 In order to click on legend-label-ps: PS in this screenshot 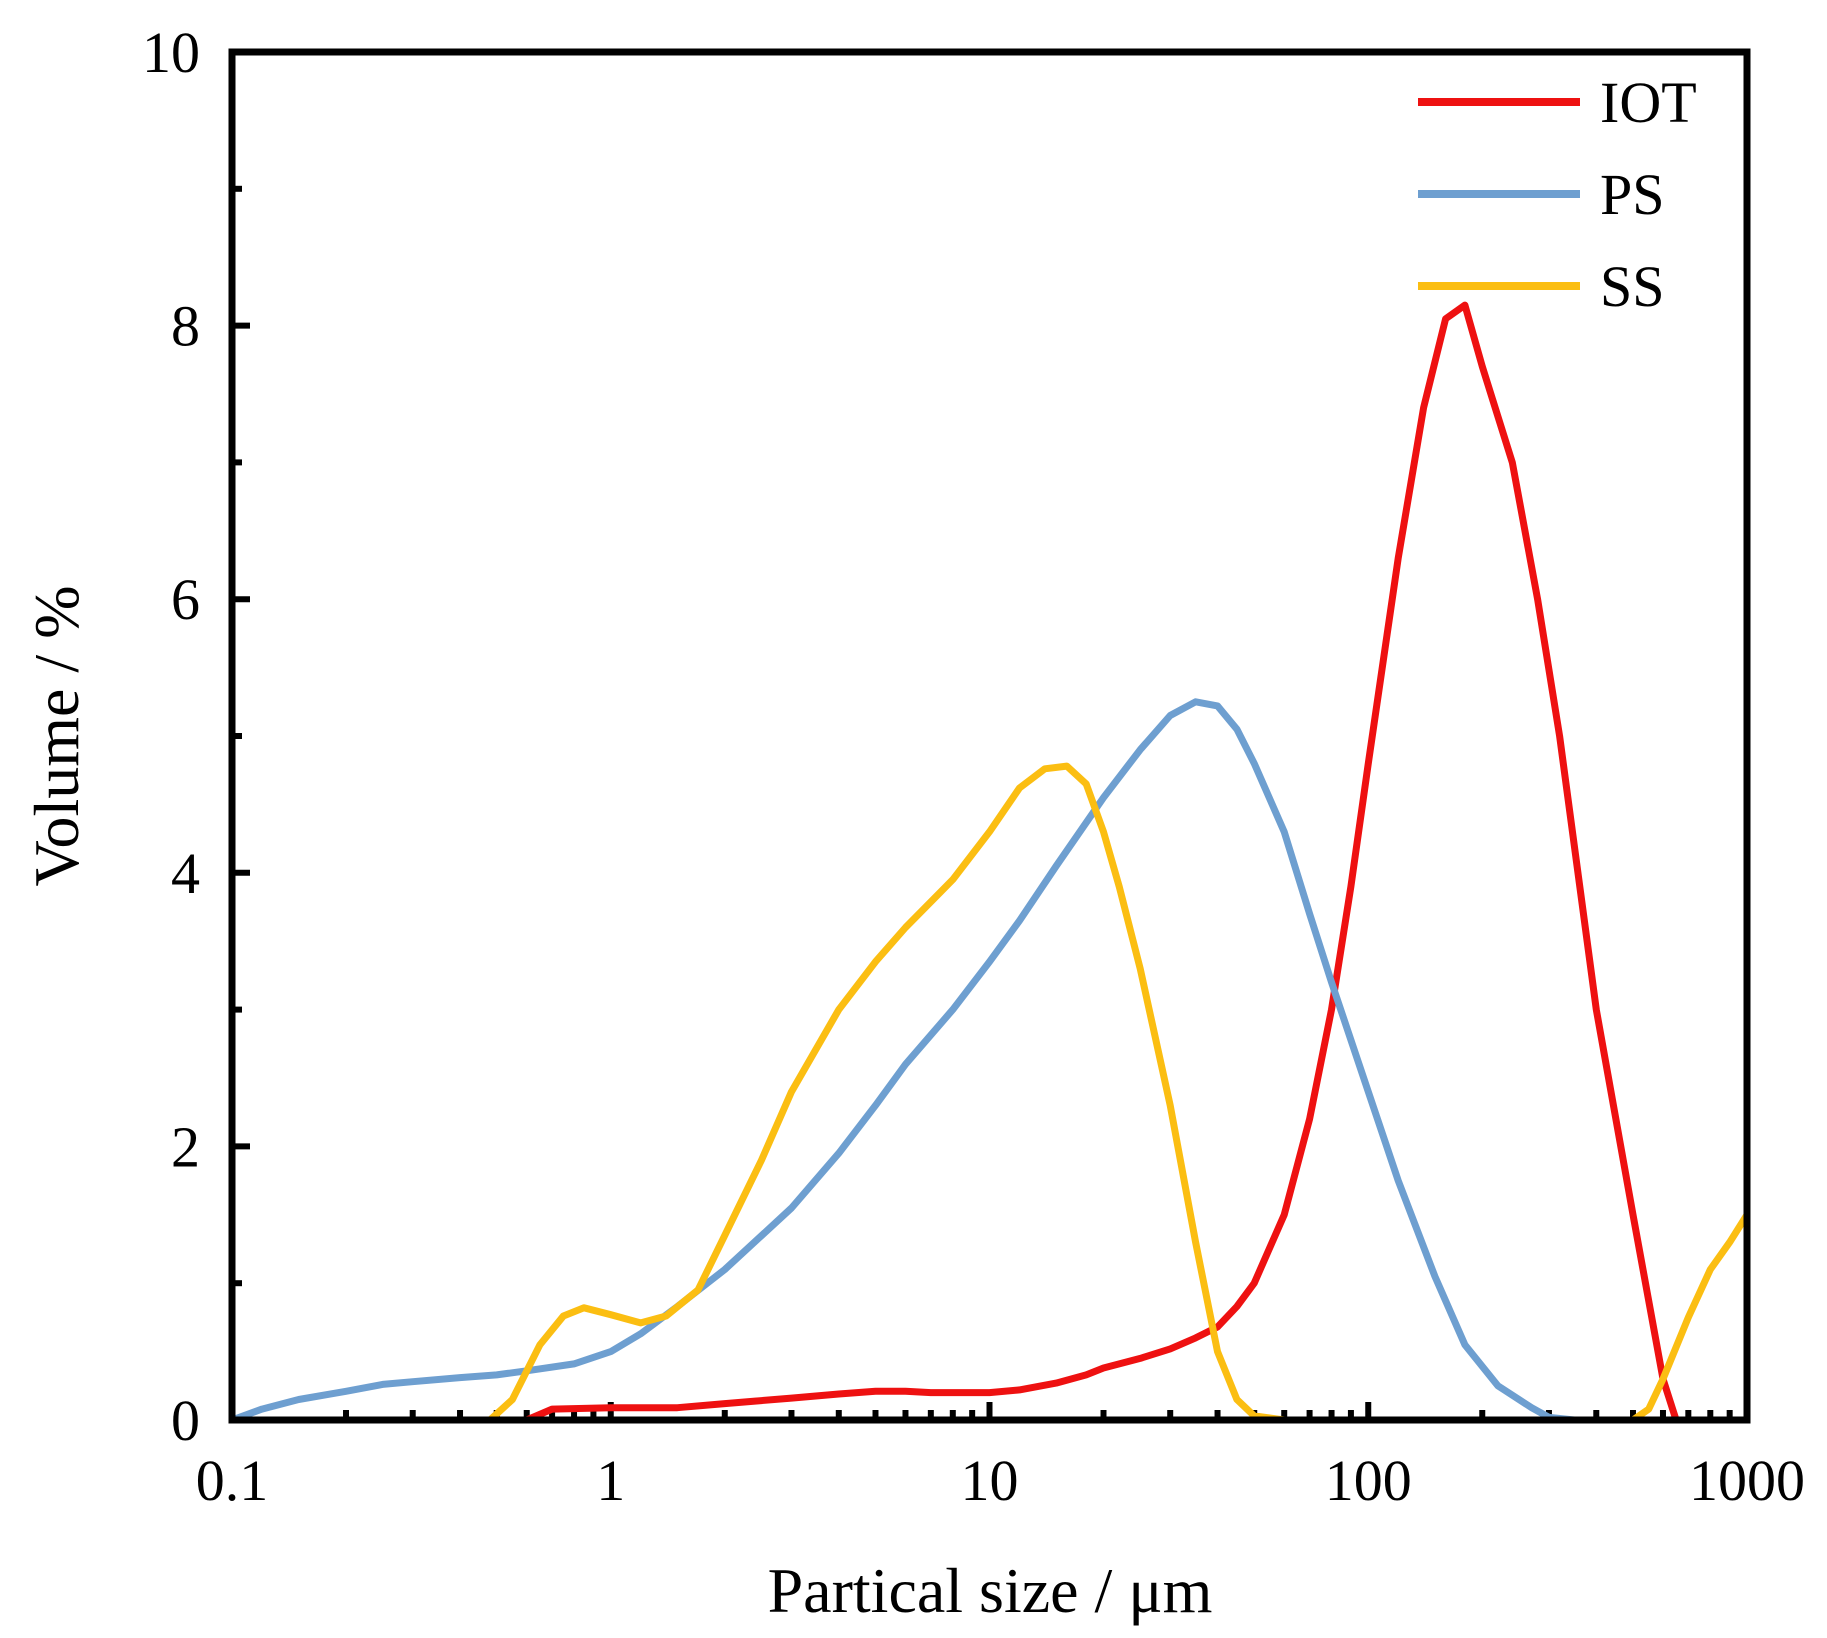, I will do `click(1632, 194)`.